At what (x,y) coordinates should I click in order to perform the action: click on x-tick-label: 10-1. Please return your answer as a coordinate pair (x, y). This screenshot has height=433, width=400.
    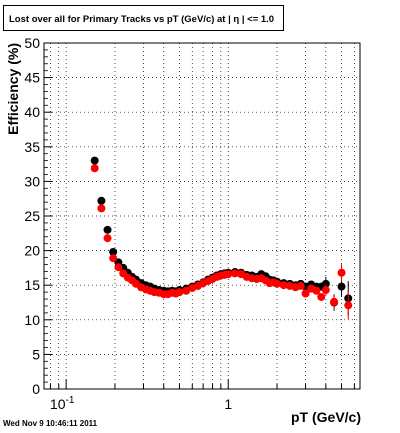
    Looking at the image, I should click on (62, 403).